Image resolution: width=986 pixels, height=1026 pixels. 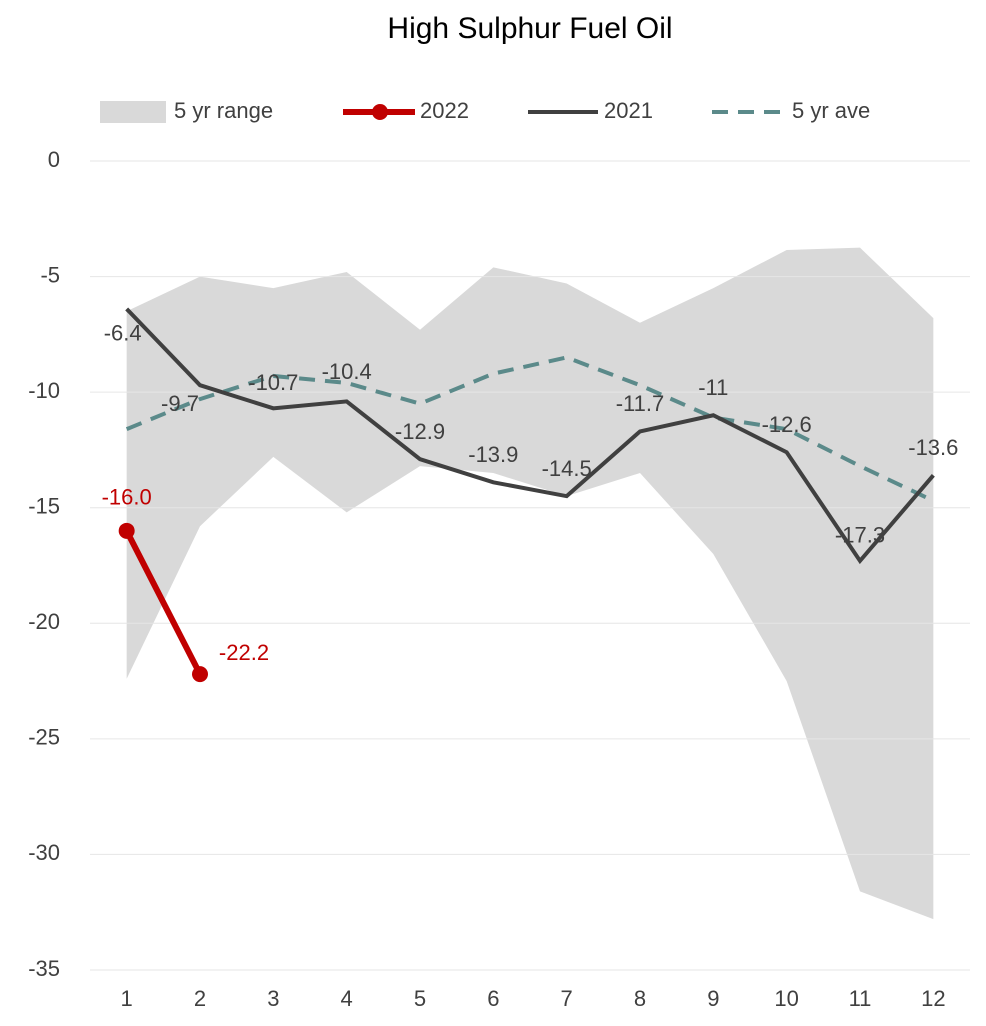 What do you see at coordinates (831, 110) in the screenshot?
I see `legend-label: 5 yr ave` at bounding box center [831, 110].